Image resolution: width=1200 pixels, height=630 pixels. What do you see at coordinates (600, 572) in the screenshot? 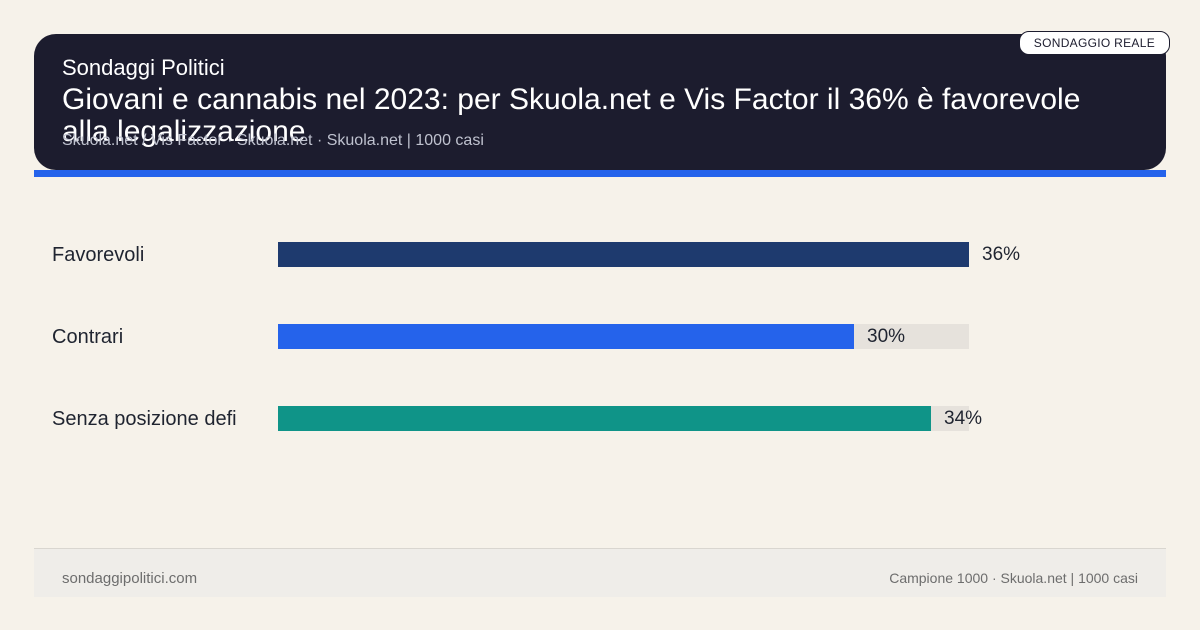
I see `footer-bar` at bounding box center [600, 572].